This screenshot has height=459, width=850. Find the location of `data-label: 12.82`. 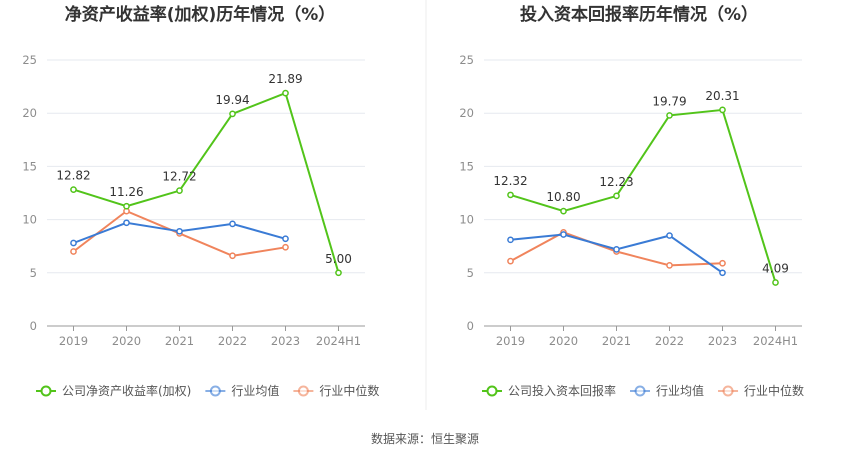

data-label: 12.82 is located at coordinates (73, 176).